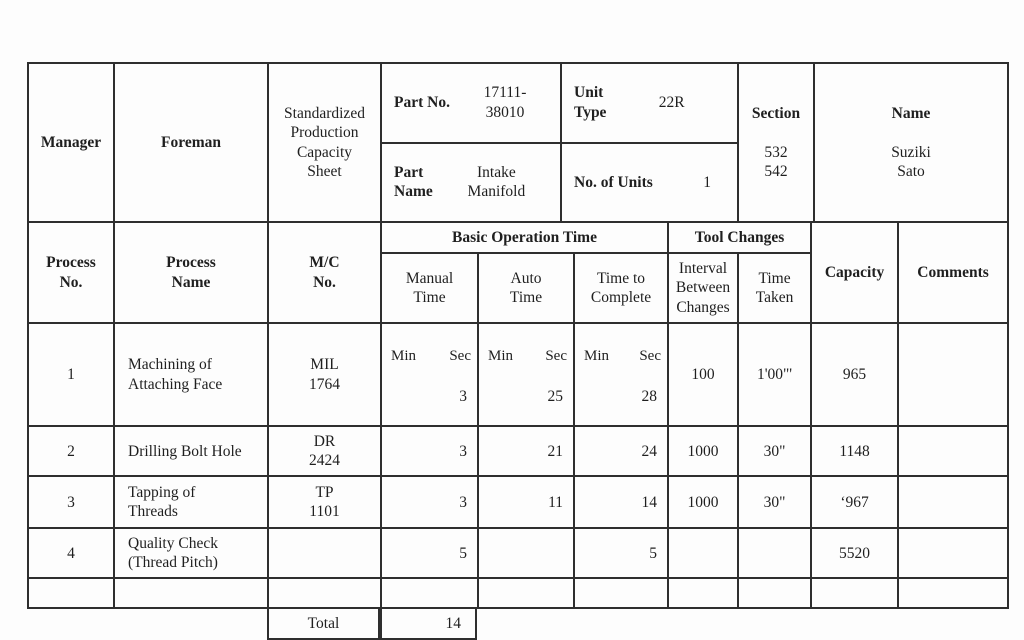 This screenshot has width=1024, height=640. I want to click on row-4-process-no: 4, so click(71, 553).